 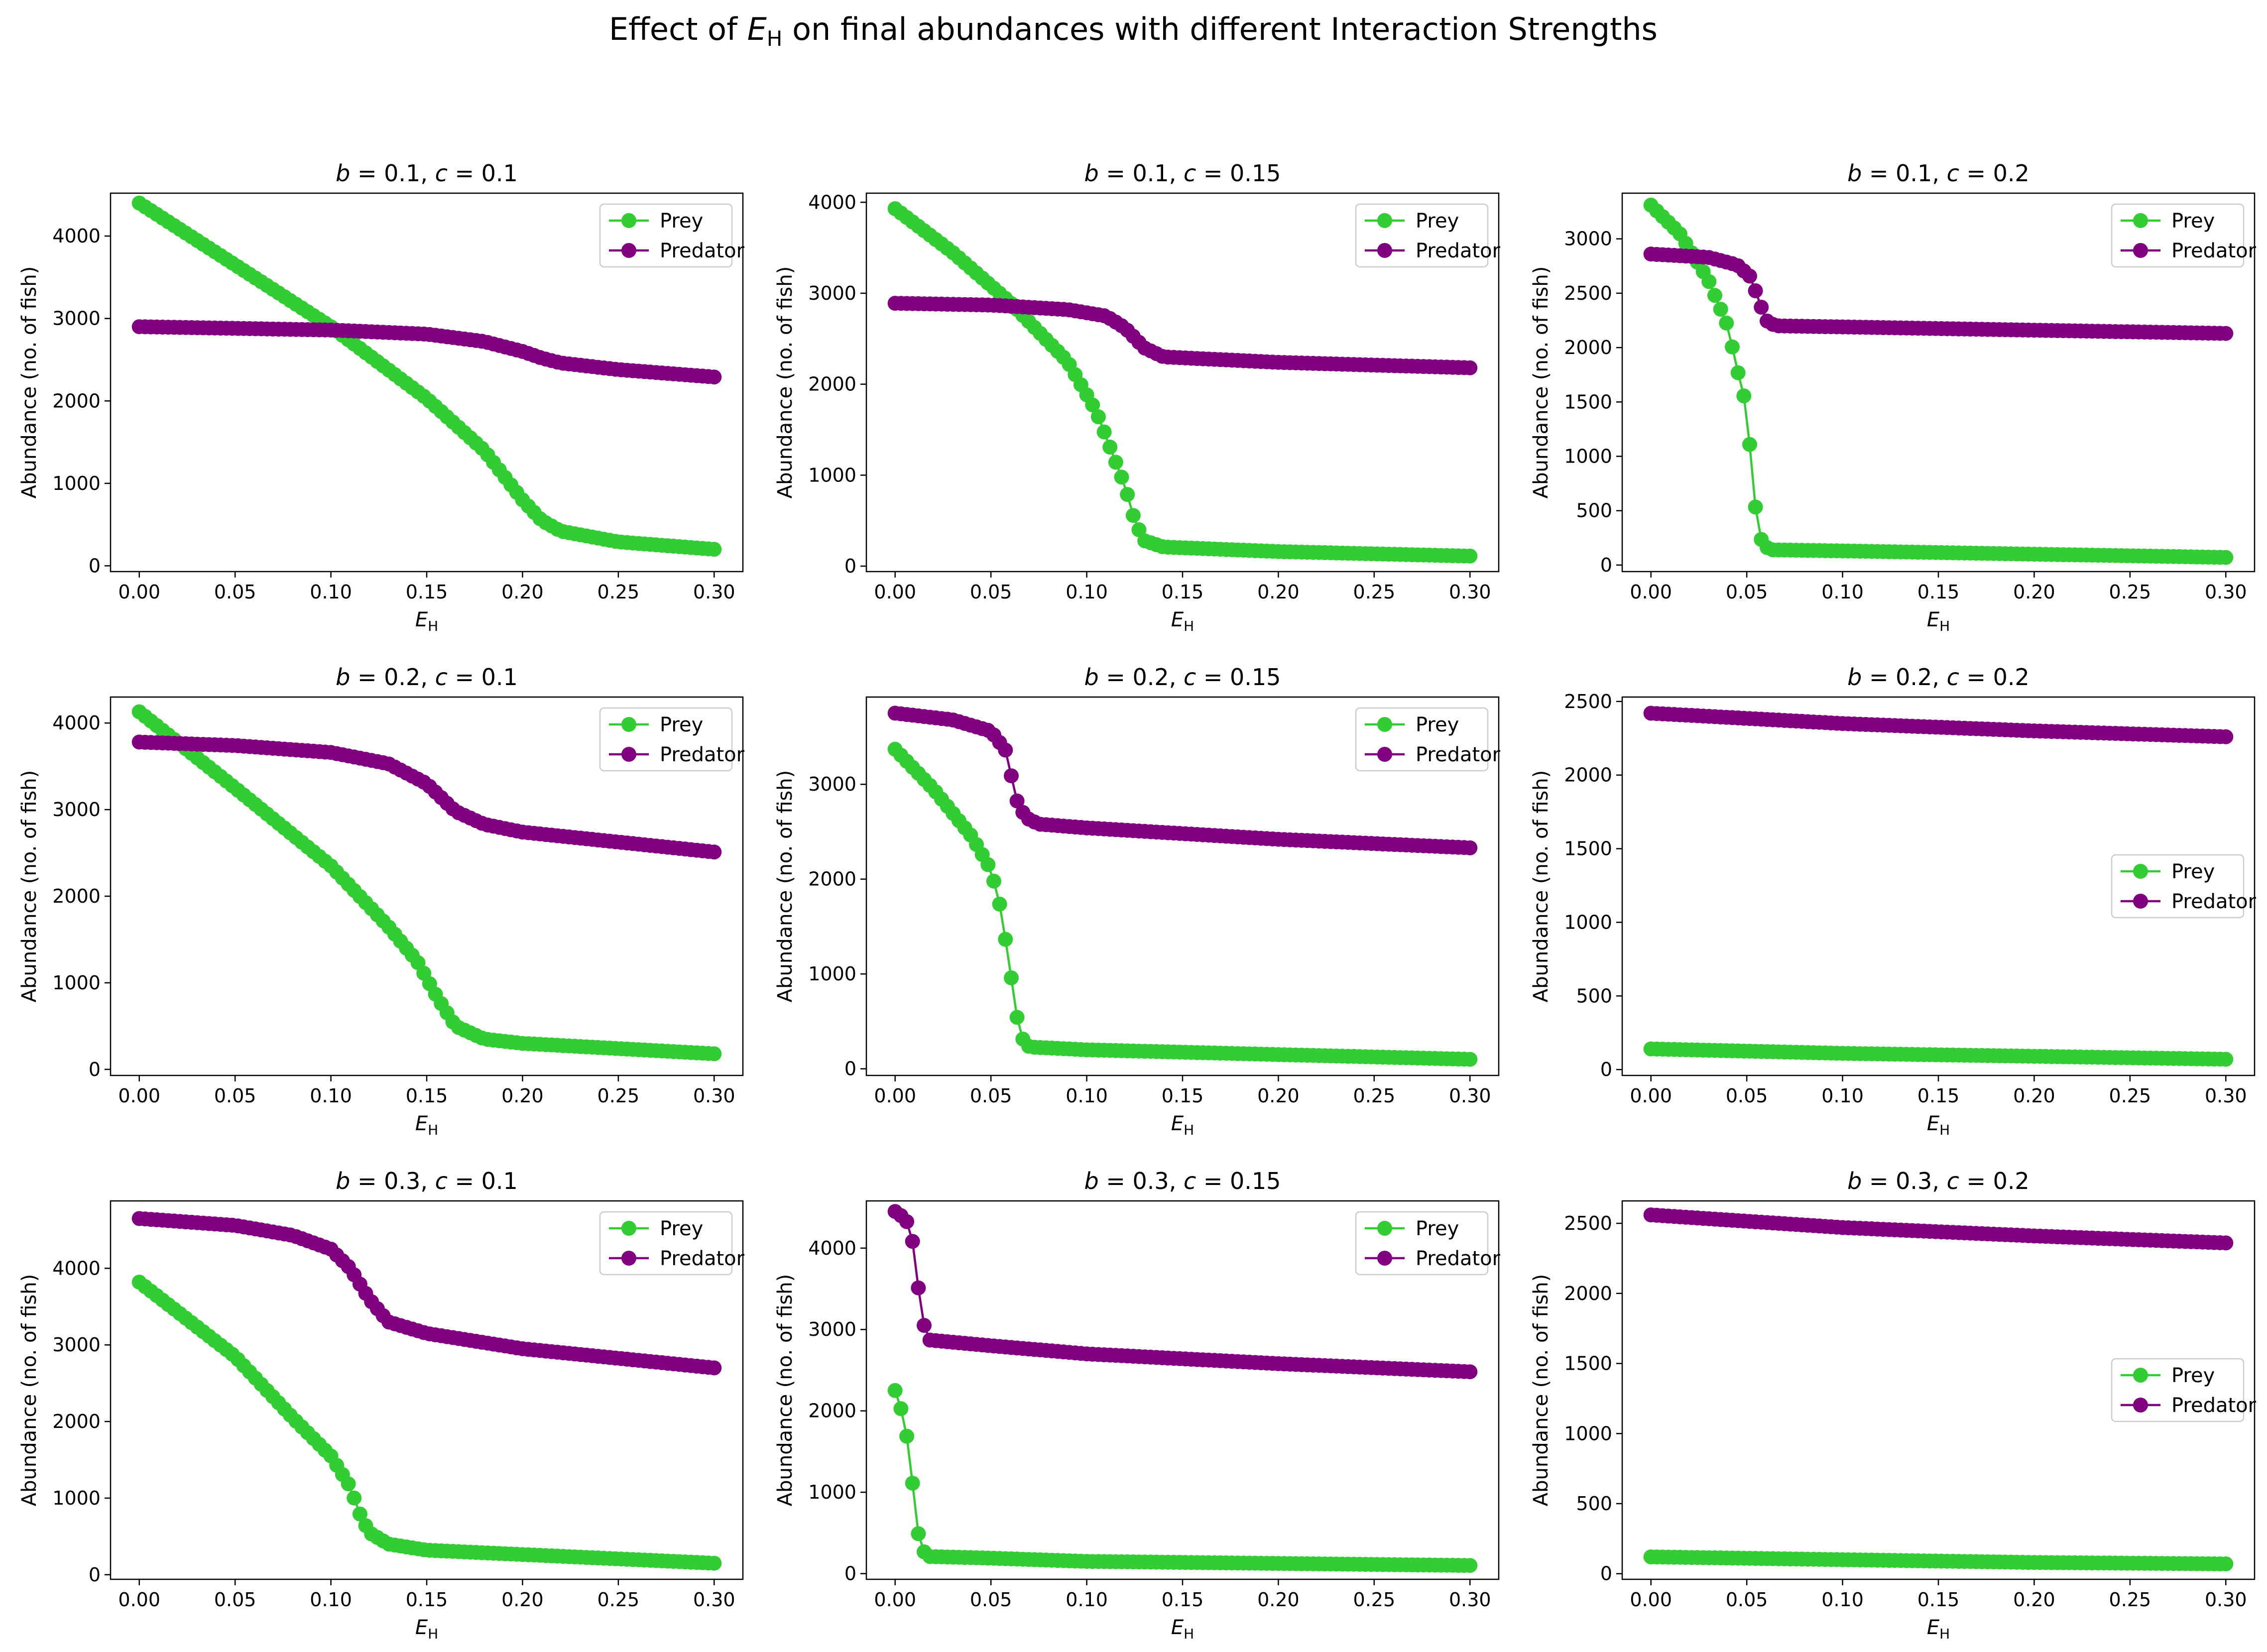 What do you see at coordinates (757, 29) in the screenshot?
I see `figure-title-symbol: E` at bounding box center [757, 29].